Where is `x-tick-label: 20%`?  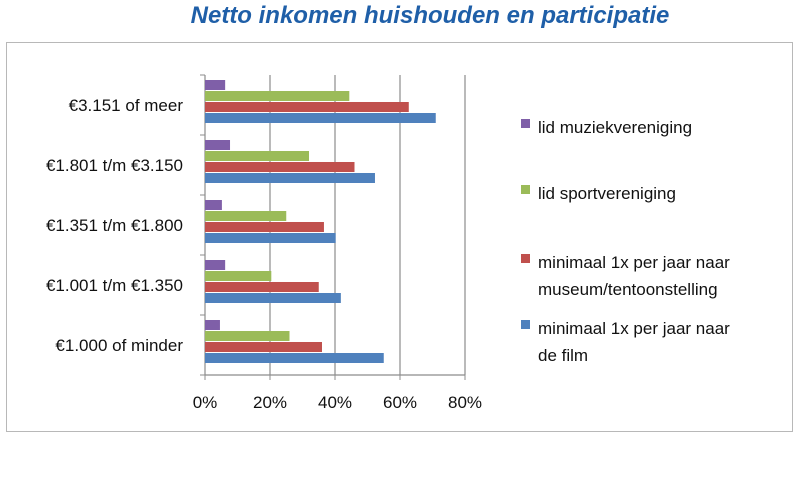
x-tick-label: 20% is located at coordinates (270, 402).